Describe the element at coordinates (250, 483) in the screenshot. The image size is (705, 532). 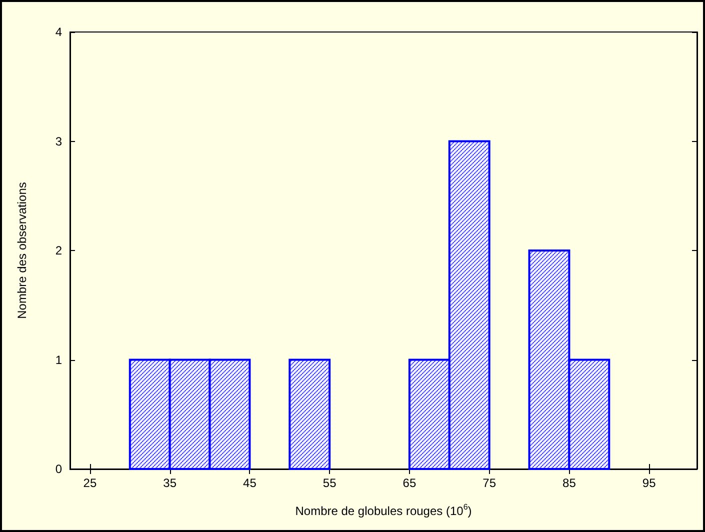
I see `x-tick-label: 45` at that location.